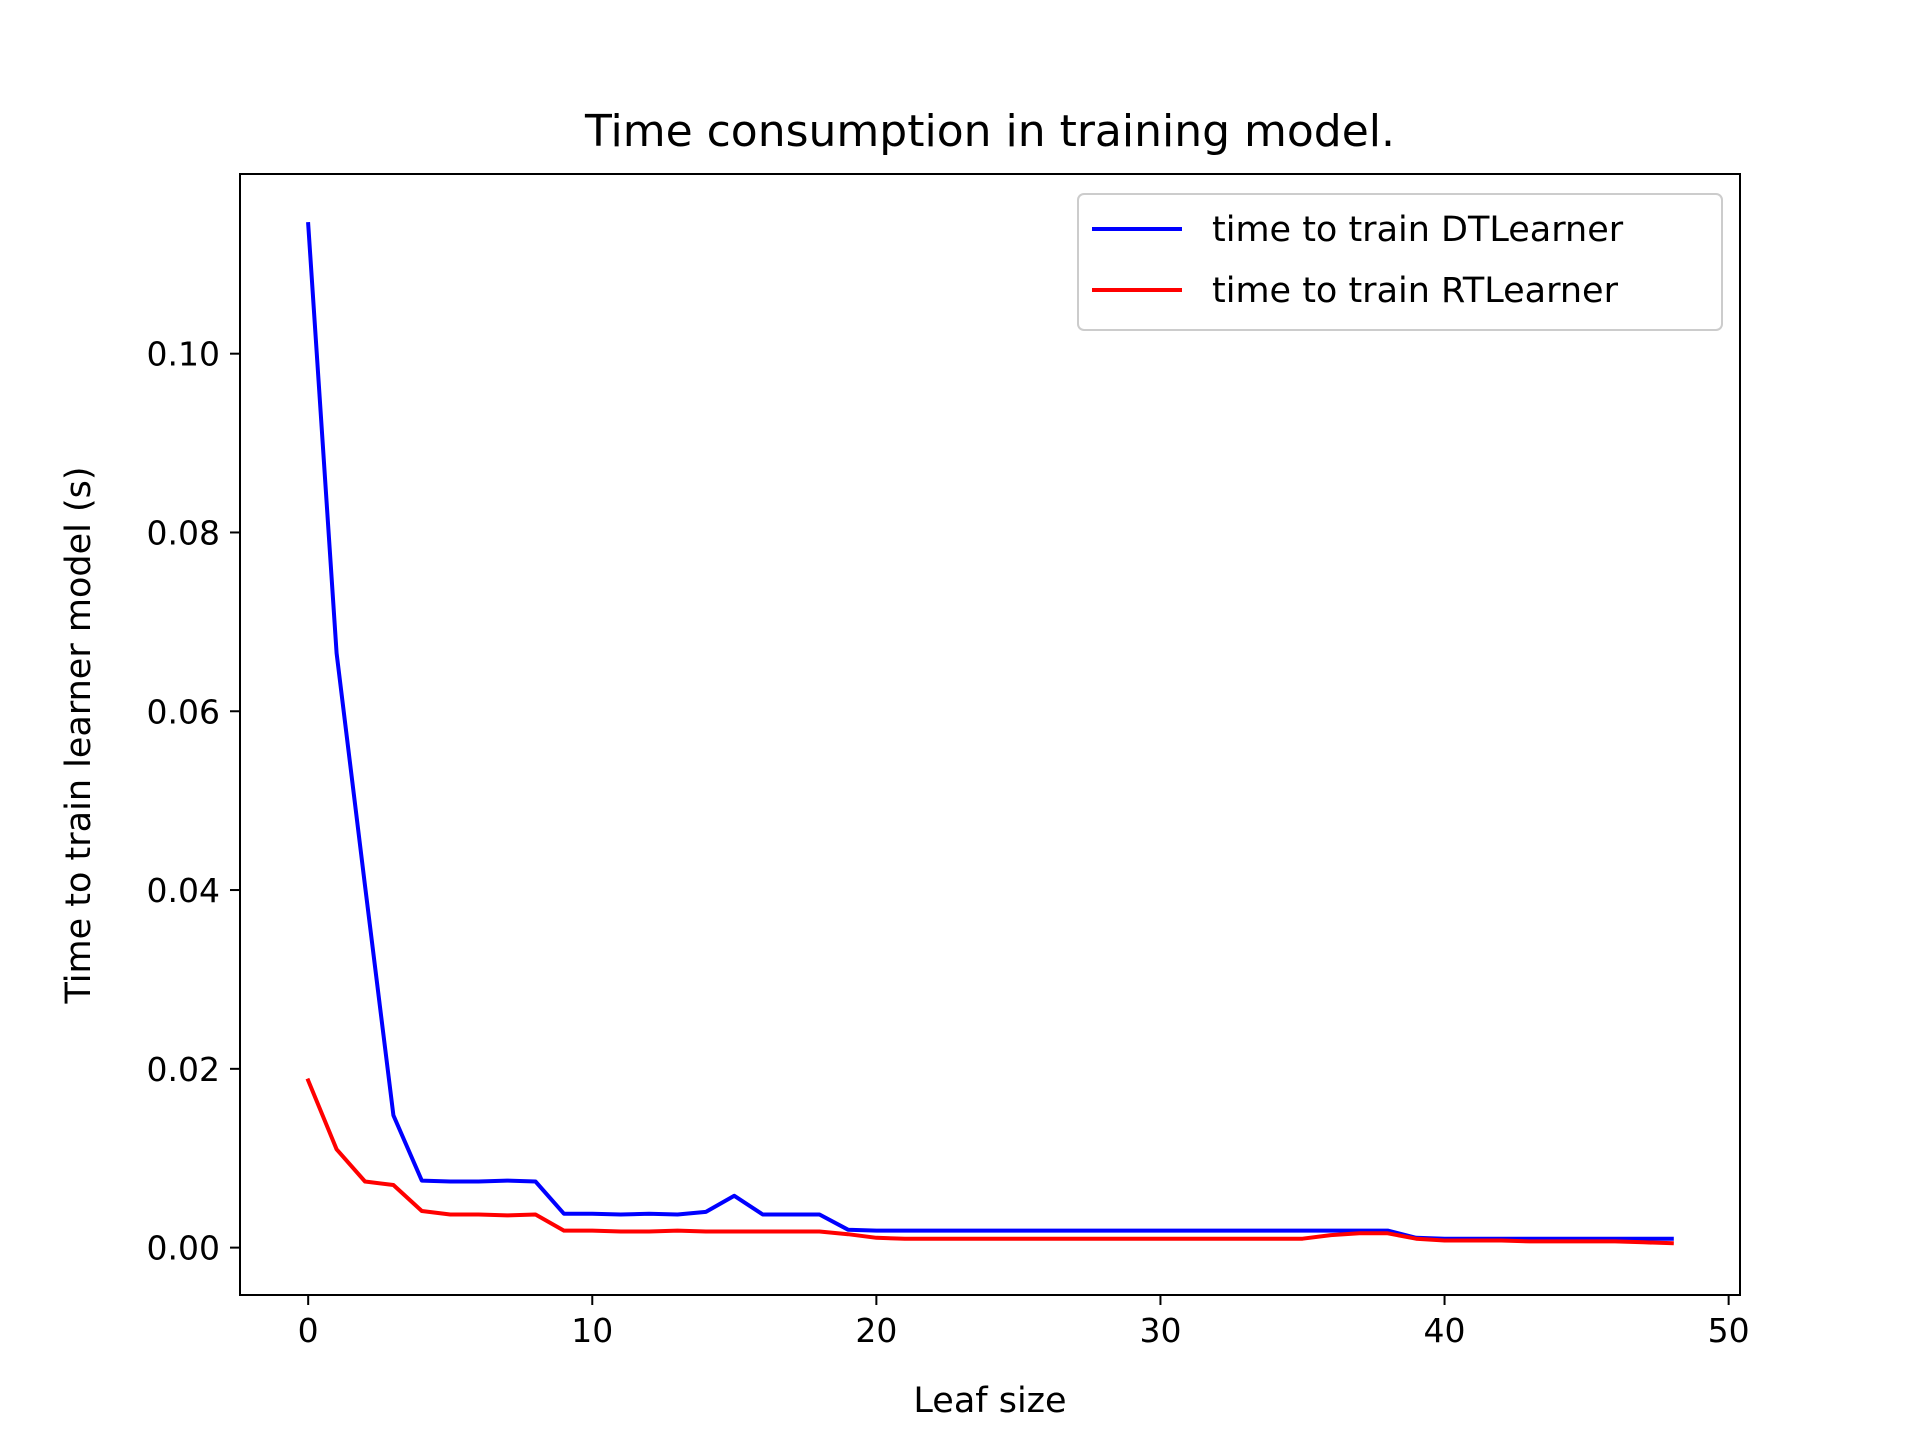  Describe the element at coordinates (1160, 1330) in the screenshot. I see `x-tick-label: 30` at that location.